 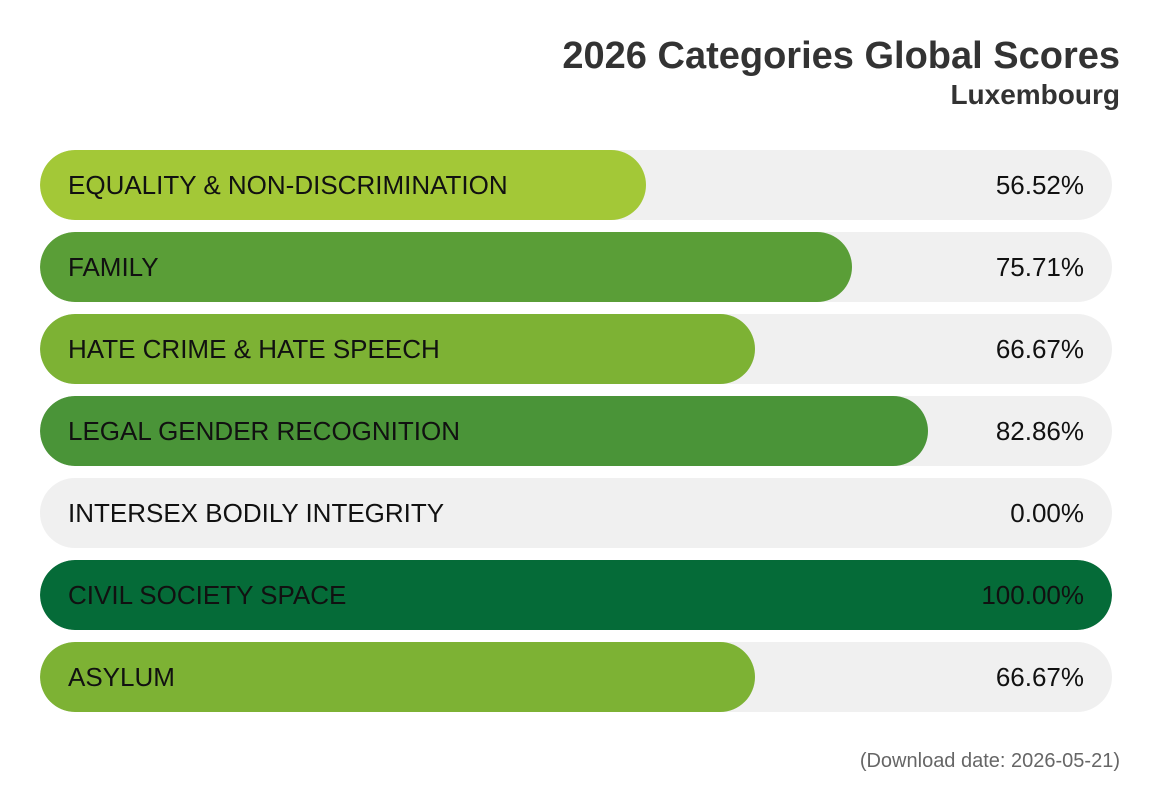 I want to click on chart-header: 2026 Categories Global Scores Luxembourg, so click(x=841, y=73).